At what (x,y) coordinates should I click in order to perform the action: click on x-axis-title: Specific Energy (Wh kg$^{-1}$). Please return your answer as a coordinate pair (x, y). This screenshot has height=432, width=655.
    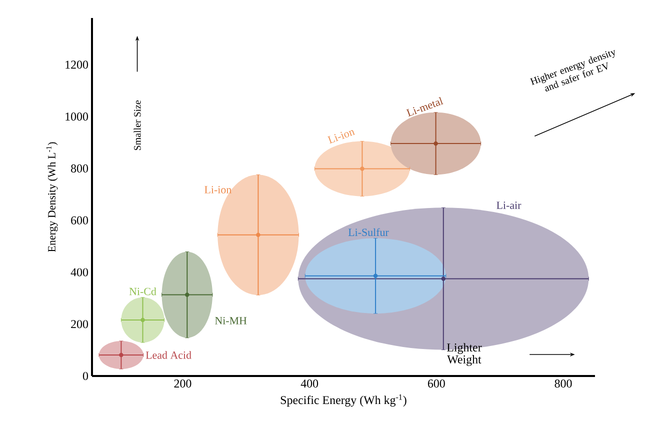
    Looking at the image, I should click on (343, 400).